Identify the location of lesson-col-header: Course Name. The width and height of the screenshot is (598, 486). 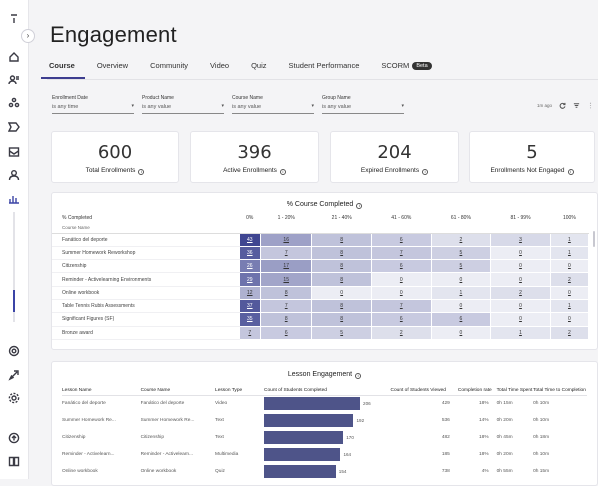
(178, 391).